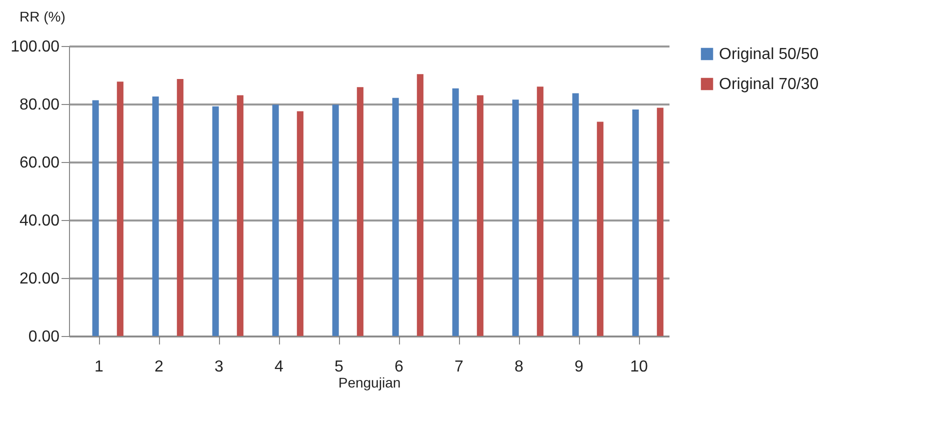 Image resolution: width=946 pixels, height=432 pixels. Describe the element at coordinates (769, 84) in the screenshot. I see `legend-label: Original 70/30` at that location.